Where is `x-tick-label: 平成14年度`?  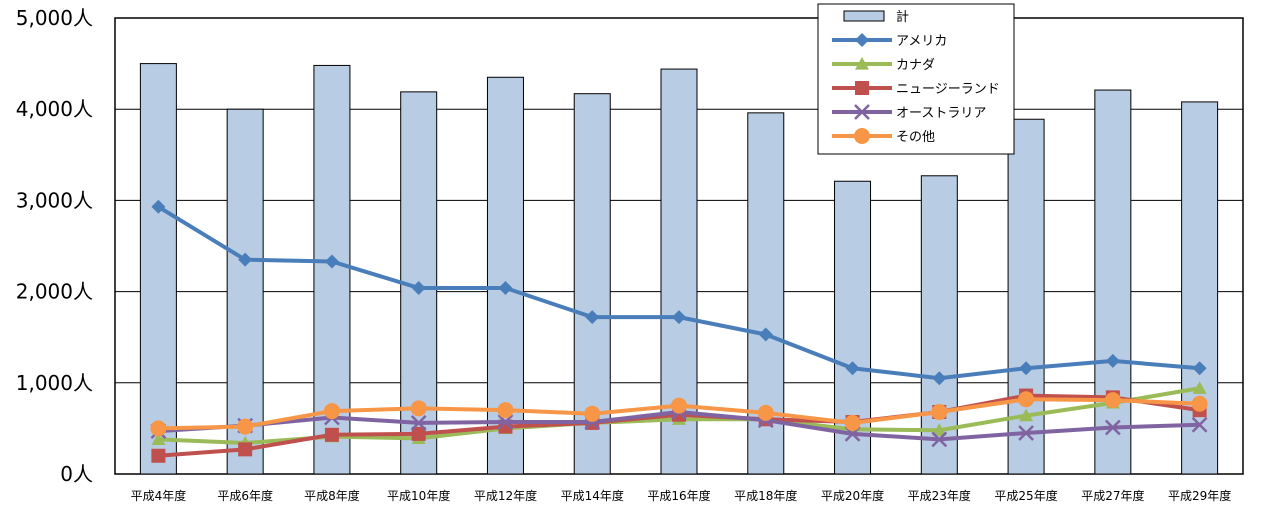 x-tick-label: 平成14年度 is located at coordinates (592, 495).